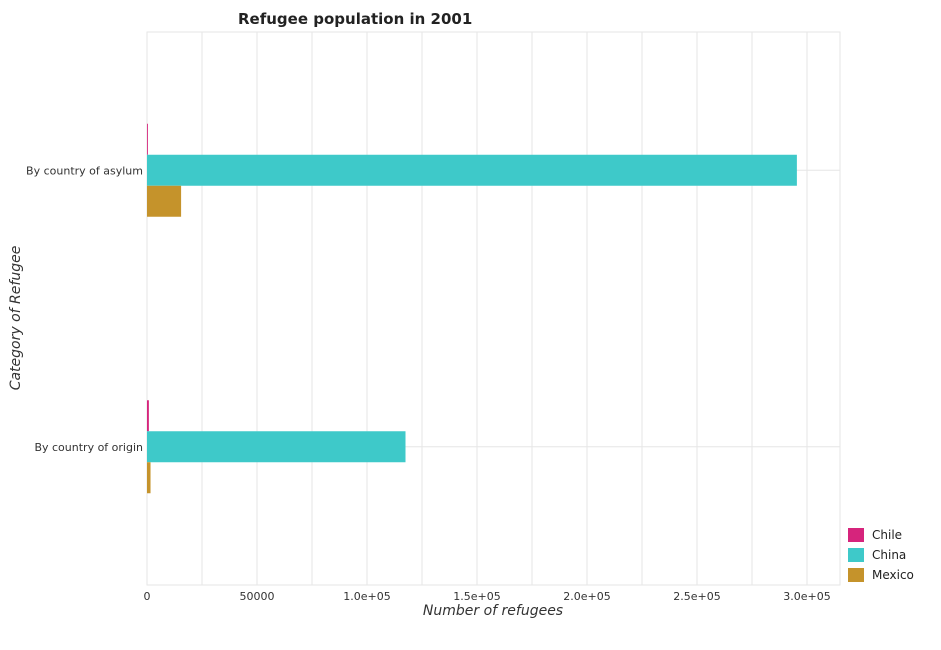  I want to click on x-tick-label: 1.0e+05, so click(366, 596).